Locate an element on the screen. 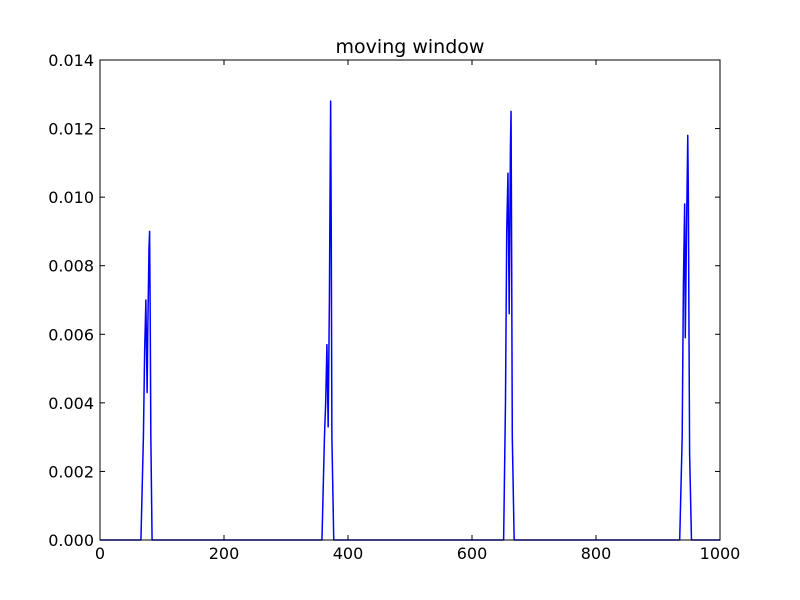 Image resolution: width=800 pixels, height=600 pixels. y-tick-label: 0.000 is located at coordinates (71, 540).